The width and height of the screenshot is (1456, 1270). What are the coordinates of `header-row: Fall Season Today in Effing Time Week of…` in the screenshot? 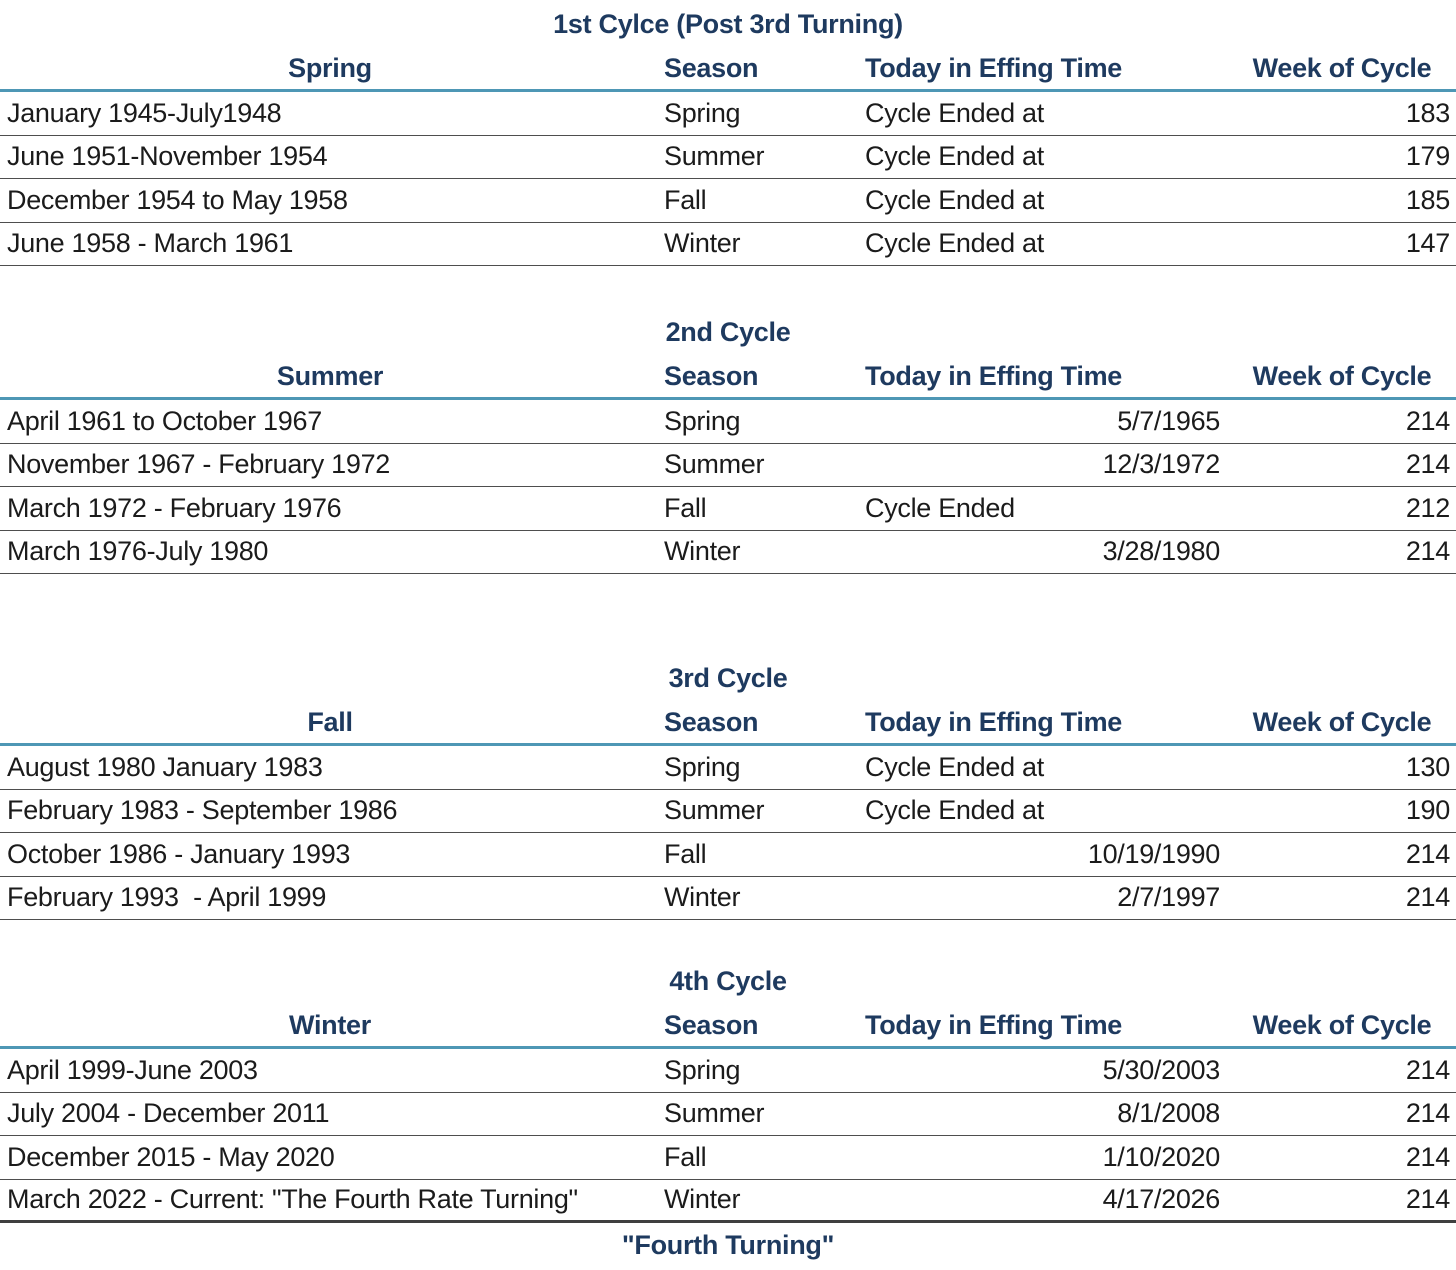 It's located at (728, 724).